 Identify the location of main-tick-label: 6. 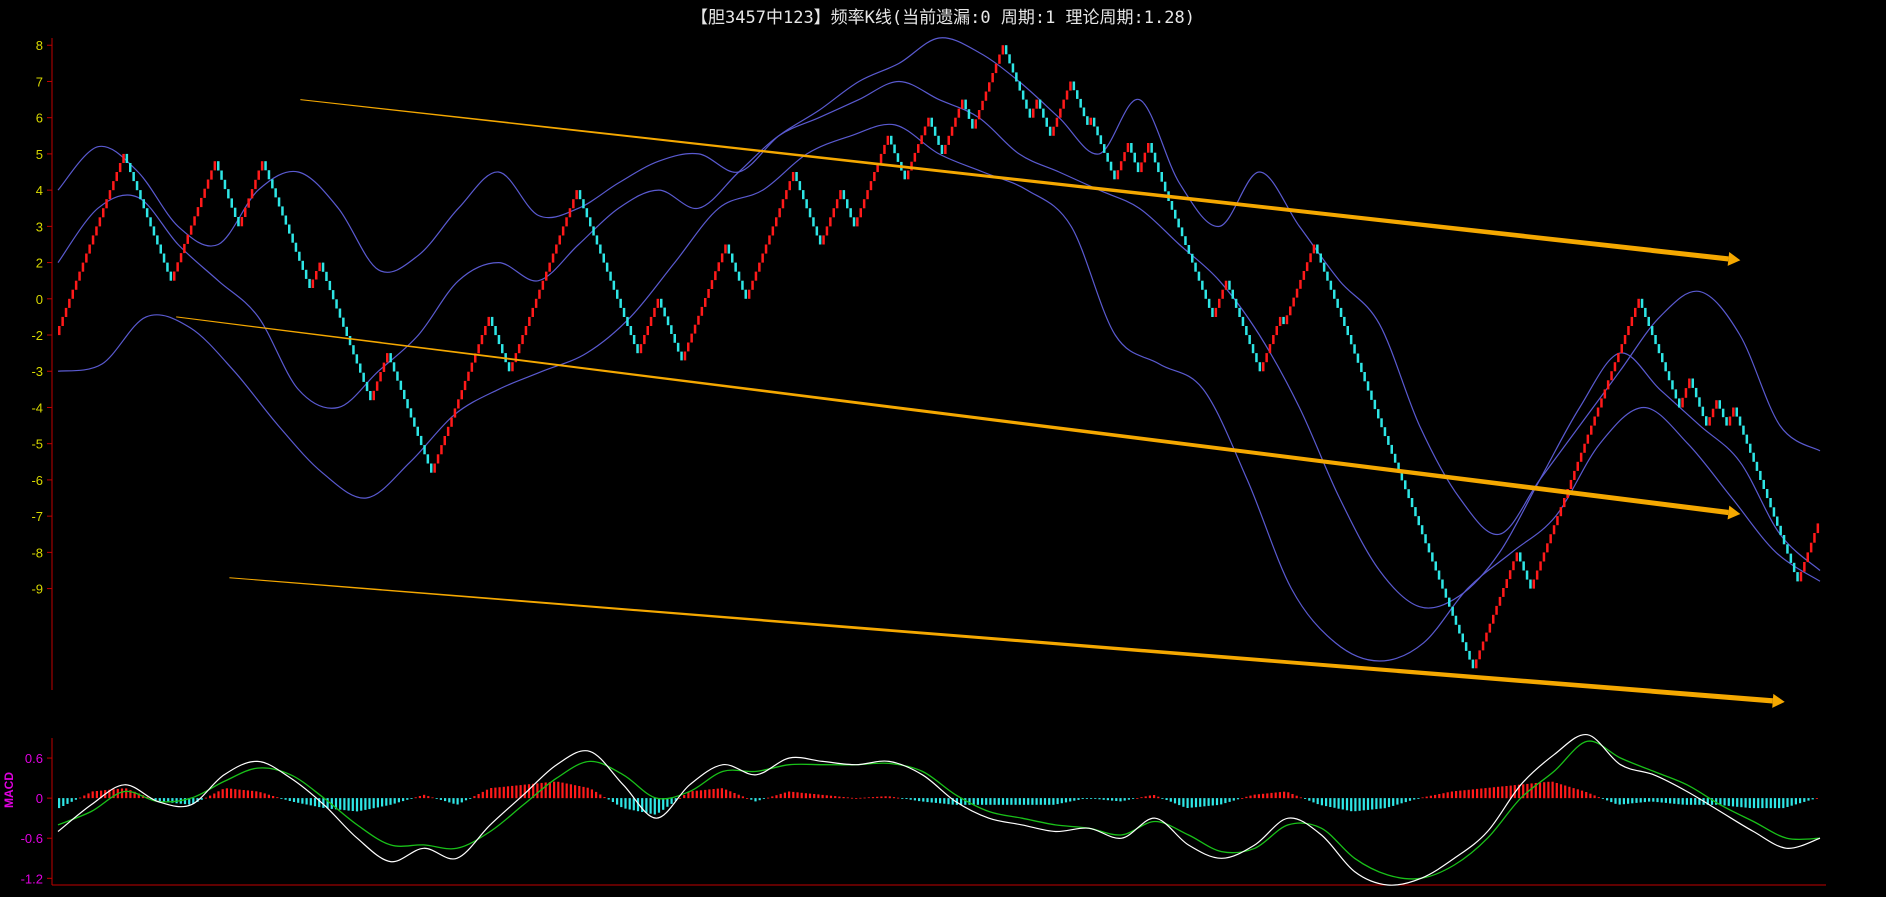
(39, 118).